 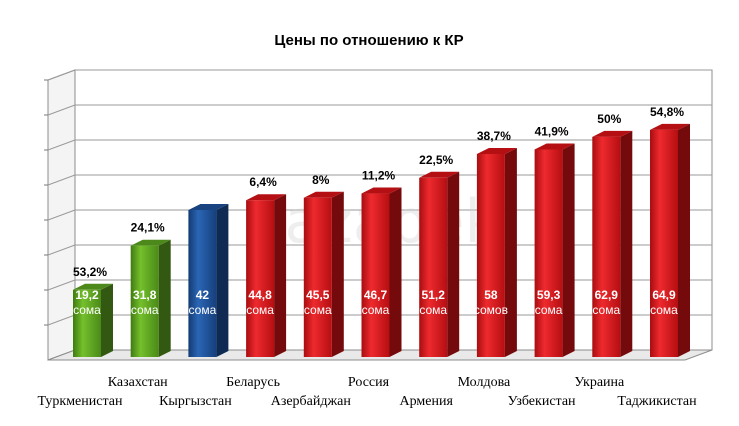 I want to click on percent-label: 38,7%, so click(x=494, y=136).